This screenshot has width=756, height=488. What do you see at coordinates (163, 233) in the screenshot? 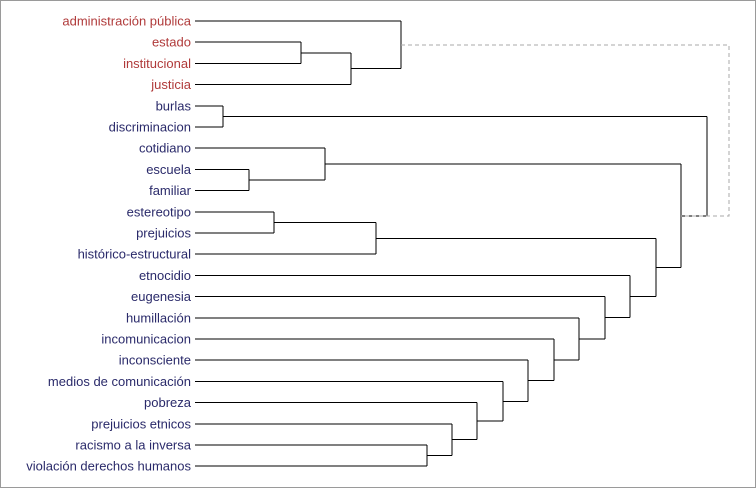
I see `leaf-label: prejuicios` at bounding box center [163, 233].